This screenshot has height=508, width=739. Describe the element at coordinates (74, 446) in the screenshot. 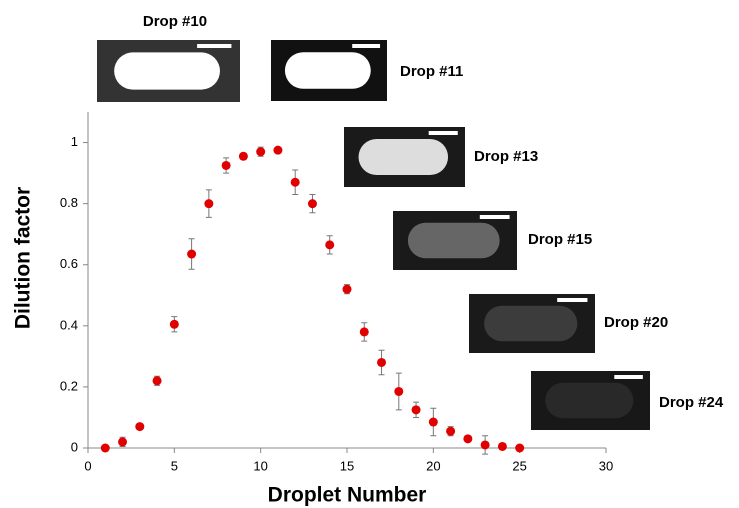

I see `y-tick-label: 0` at that location.